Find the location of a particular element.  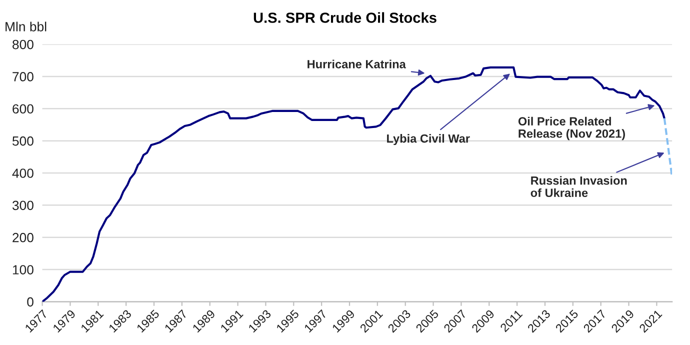

y-tick-label: 300 is located at coordinates (23, 205).